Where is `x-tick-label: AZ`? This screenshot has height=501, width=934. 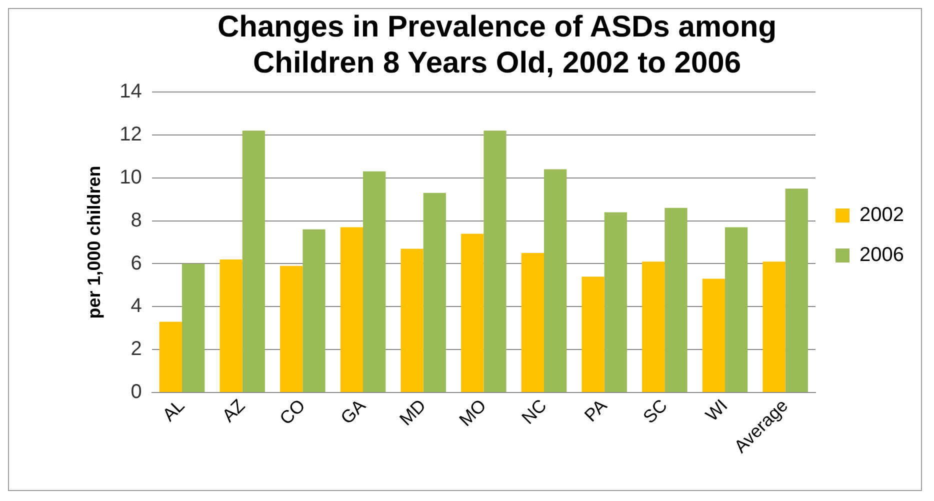 x-tick-label: AZ is located at coordinates (233, 410).